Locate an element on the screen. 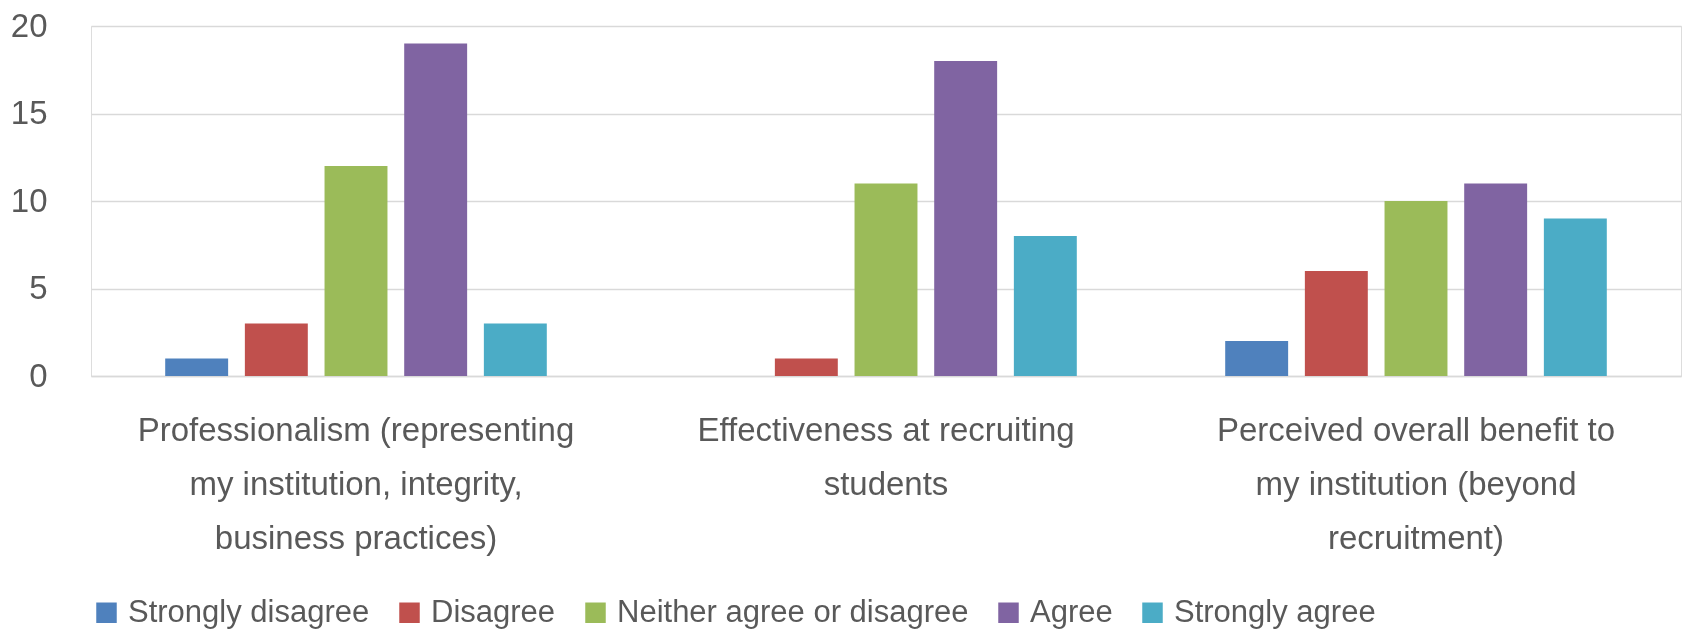 This screenshot has width=1696, height=629. legend-label: Strongly disagree is located at coordinates (249, 611).